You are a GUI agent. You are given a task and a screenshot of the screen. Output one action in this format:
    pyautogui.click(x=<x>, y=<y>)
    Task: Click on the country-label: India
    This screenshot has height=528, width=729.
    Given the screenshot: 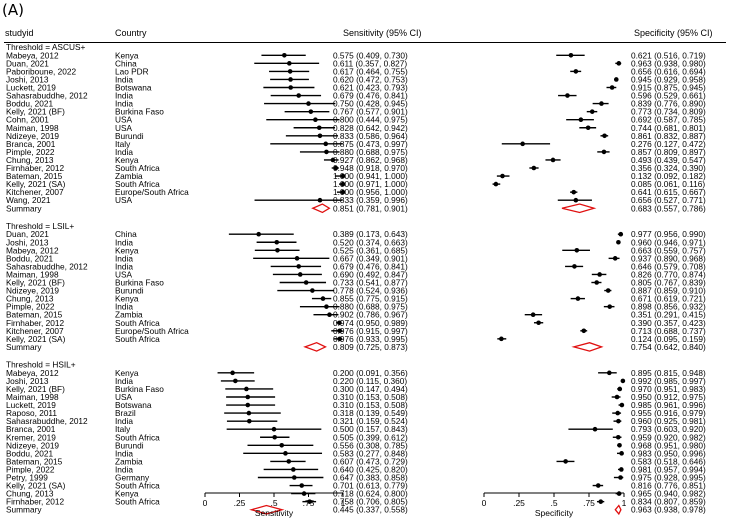 What is the action you would take?
    pyautogui.click(x=124, y=96)
    